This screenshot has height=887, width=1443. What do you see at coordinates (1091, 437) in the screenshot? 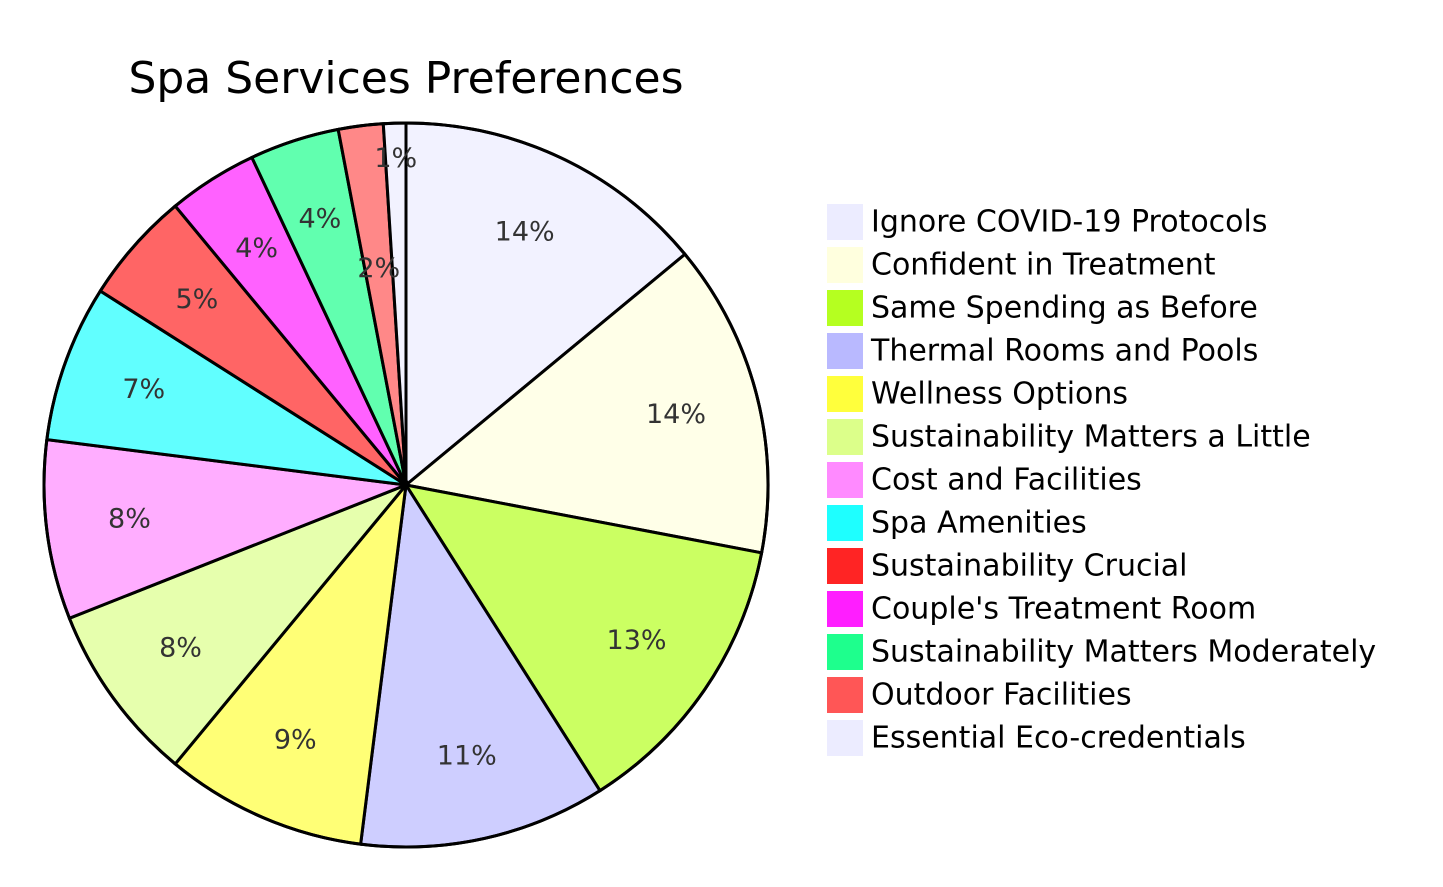
I see `legend-label: Sustainability Matters a Little` at bounding box center [1091, 437].